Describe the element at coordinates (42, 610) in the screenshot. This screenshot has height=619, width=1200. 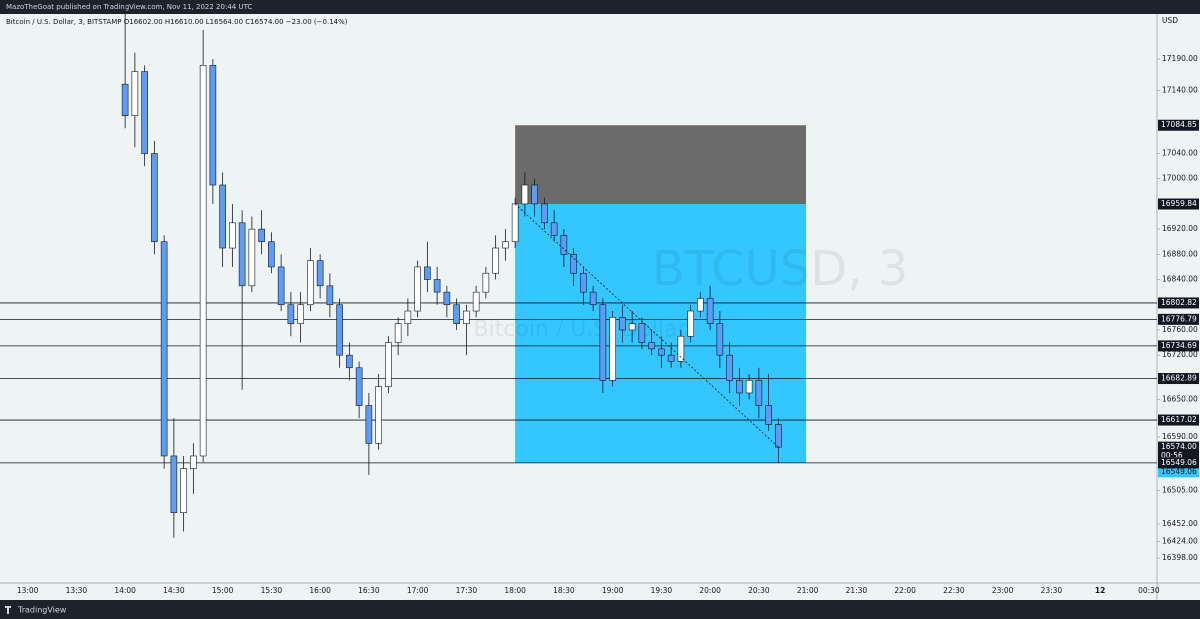
I see `brand: TradingView` at that location.